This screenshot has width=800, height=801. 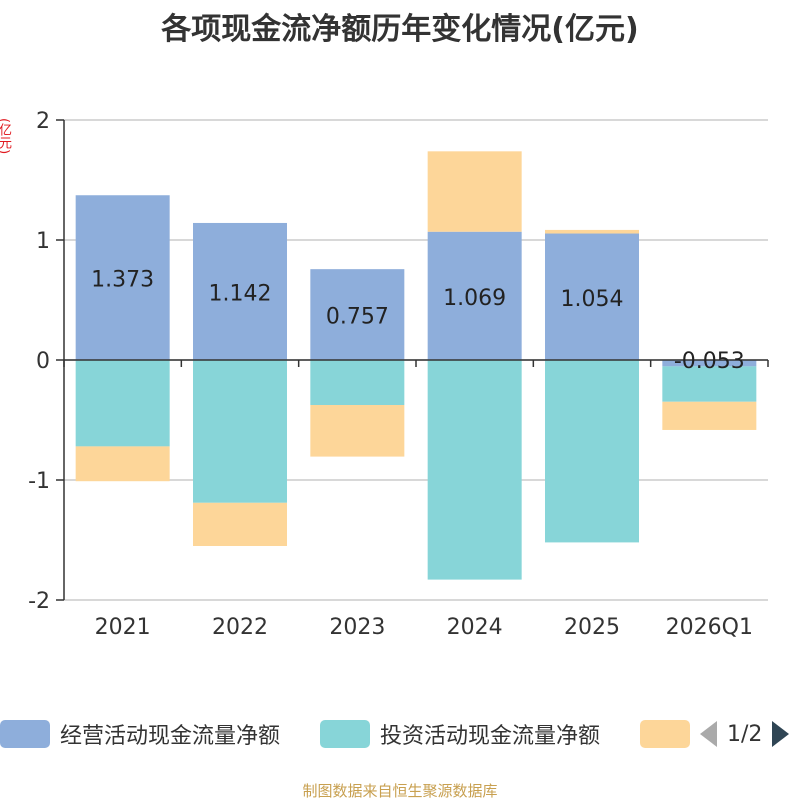 What do you see at coordinates (345, 734) in the screenshot?
I see `legend-swatch-investing` at bounding box center [345, 734].